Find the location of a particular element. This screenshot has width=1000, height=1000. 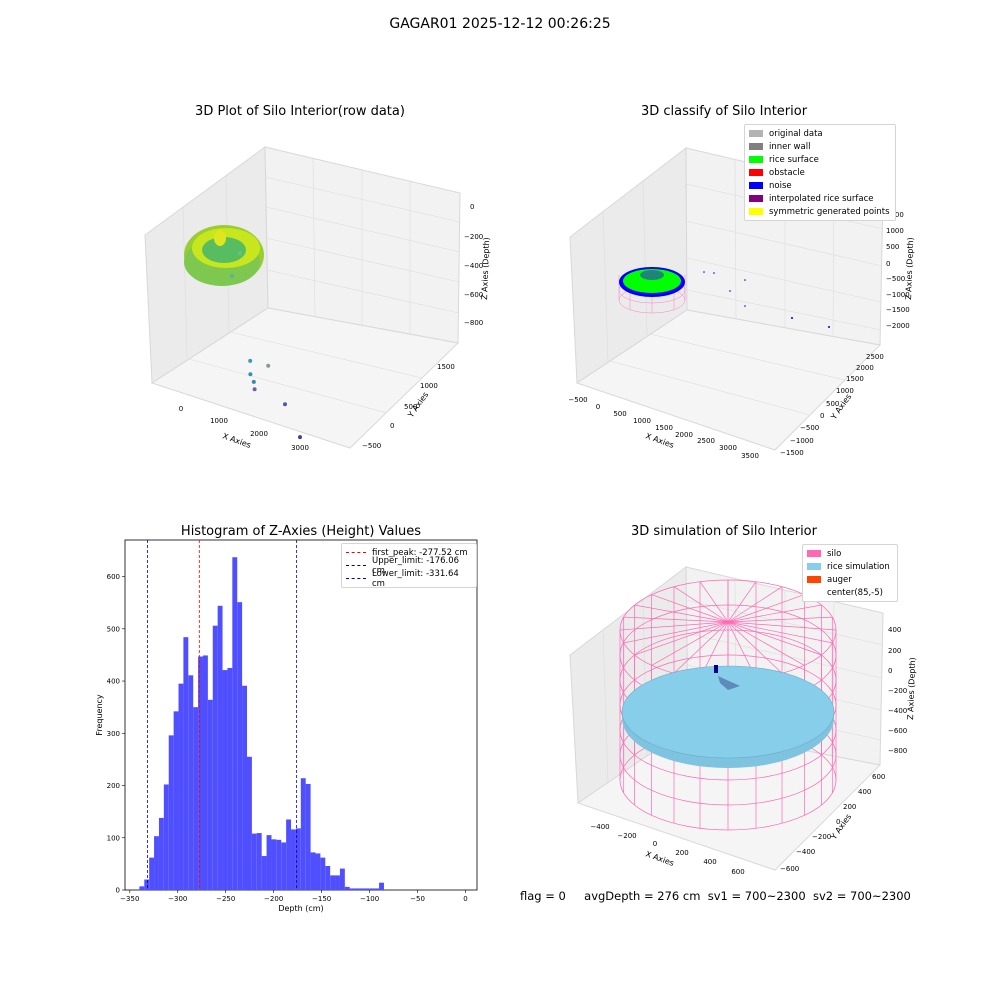

panel2-z-tick: 1000 is located at coordinates (895, 231).